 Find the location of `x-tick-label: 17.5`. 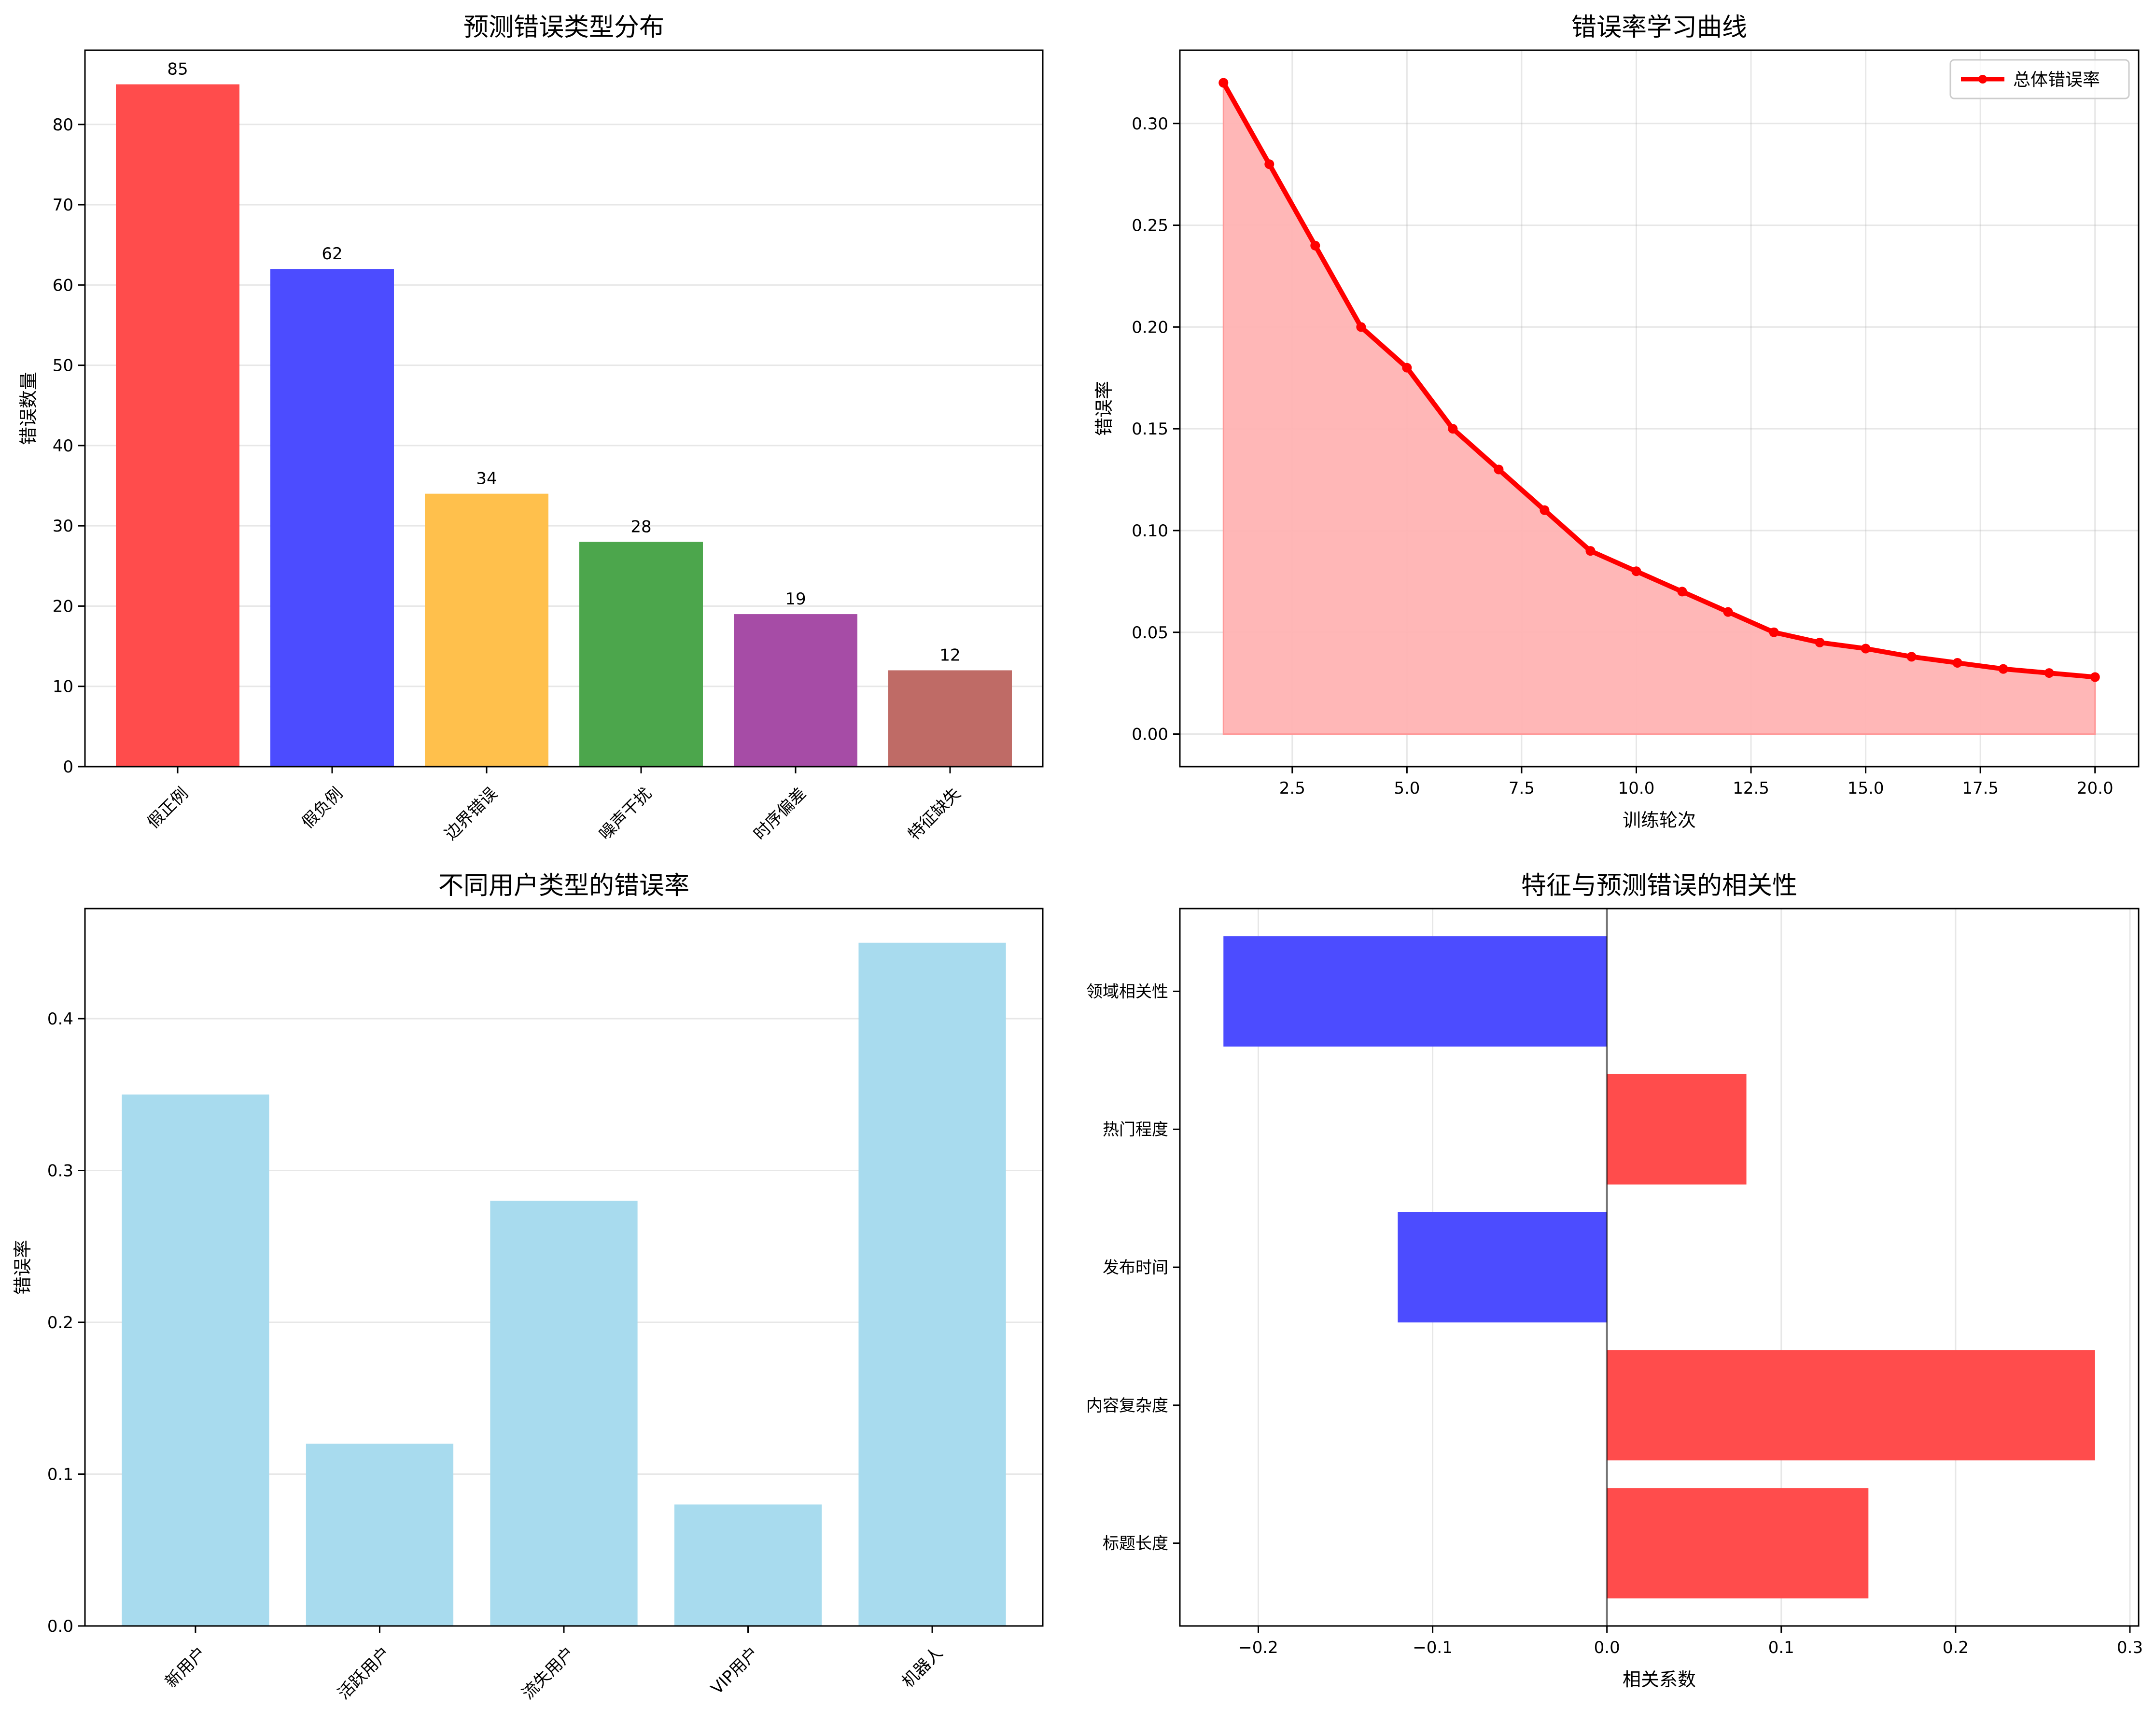

x-tick-label: 17.5 is located at coordinates (1981, 788).